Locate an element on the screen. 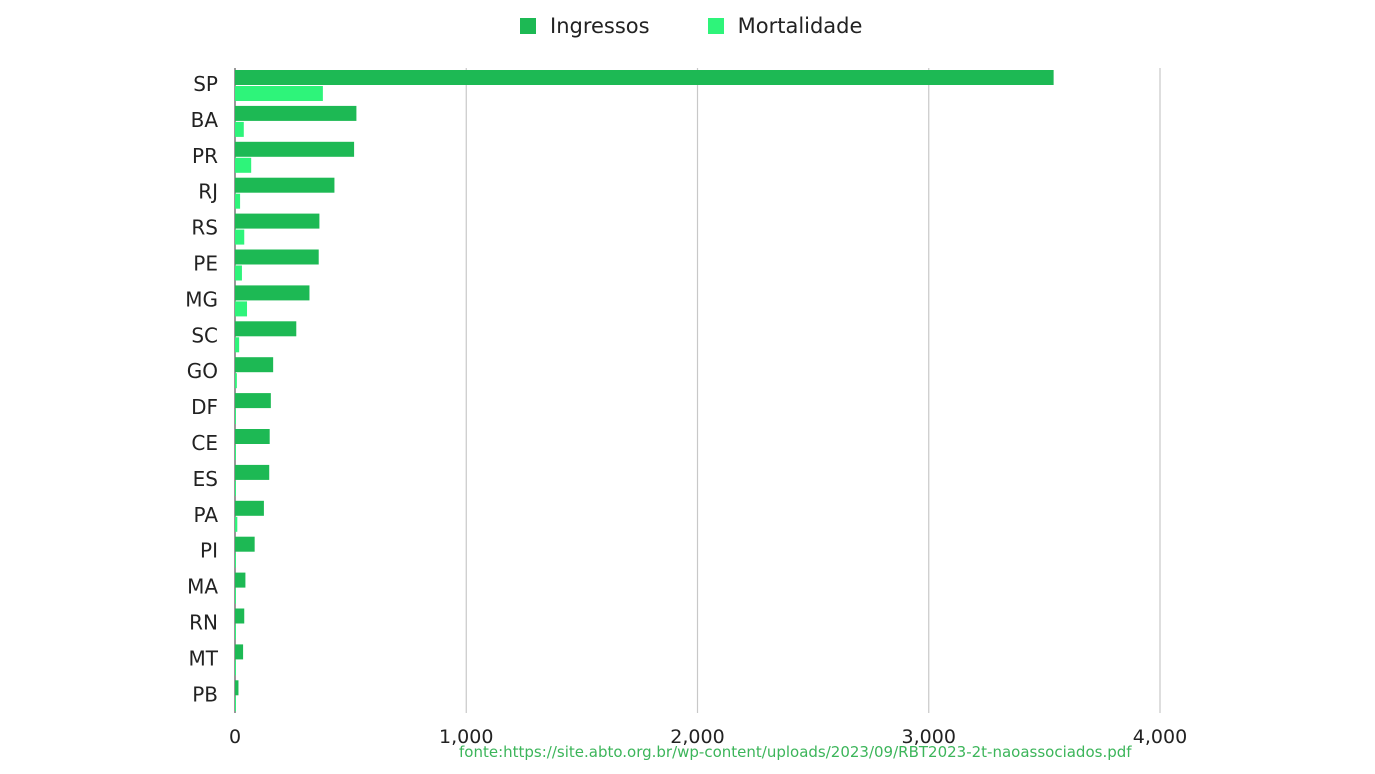 The image size is (1375, 774). bar-ingressos-rn is located at coordinates (240, 616).